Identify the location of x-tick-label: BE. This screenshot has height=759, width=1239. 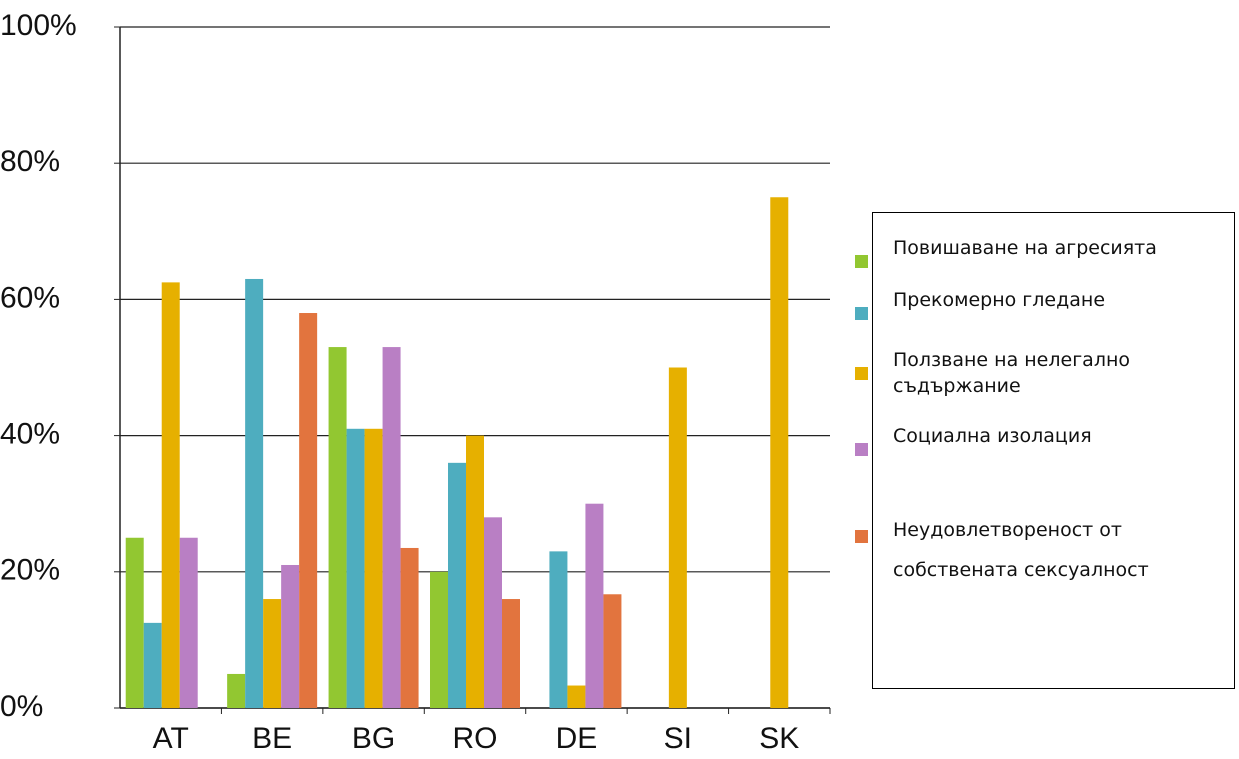
(272, 738).